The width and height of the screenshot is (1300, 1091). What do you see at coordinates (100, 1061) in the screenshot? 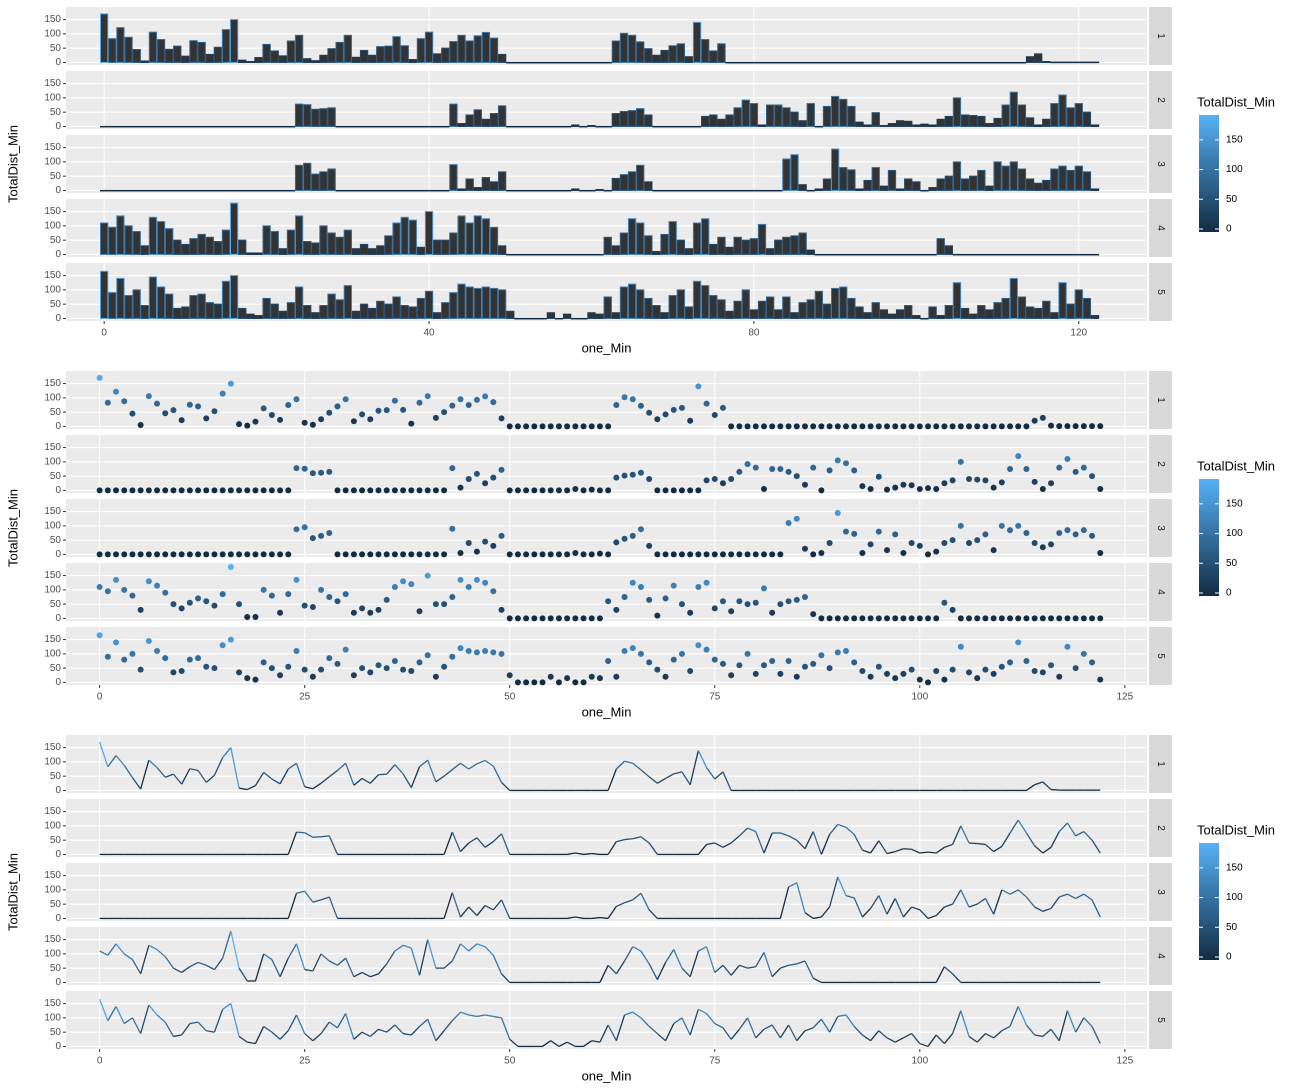
I see `x-tick-label: 0` at bounding box center [100, 1061].